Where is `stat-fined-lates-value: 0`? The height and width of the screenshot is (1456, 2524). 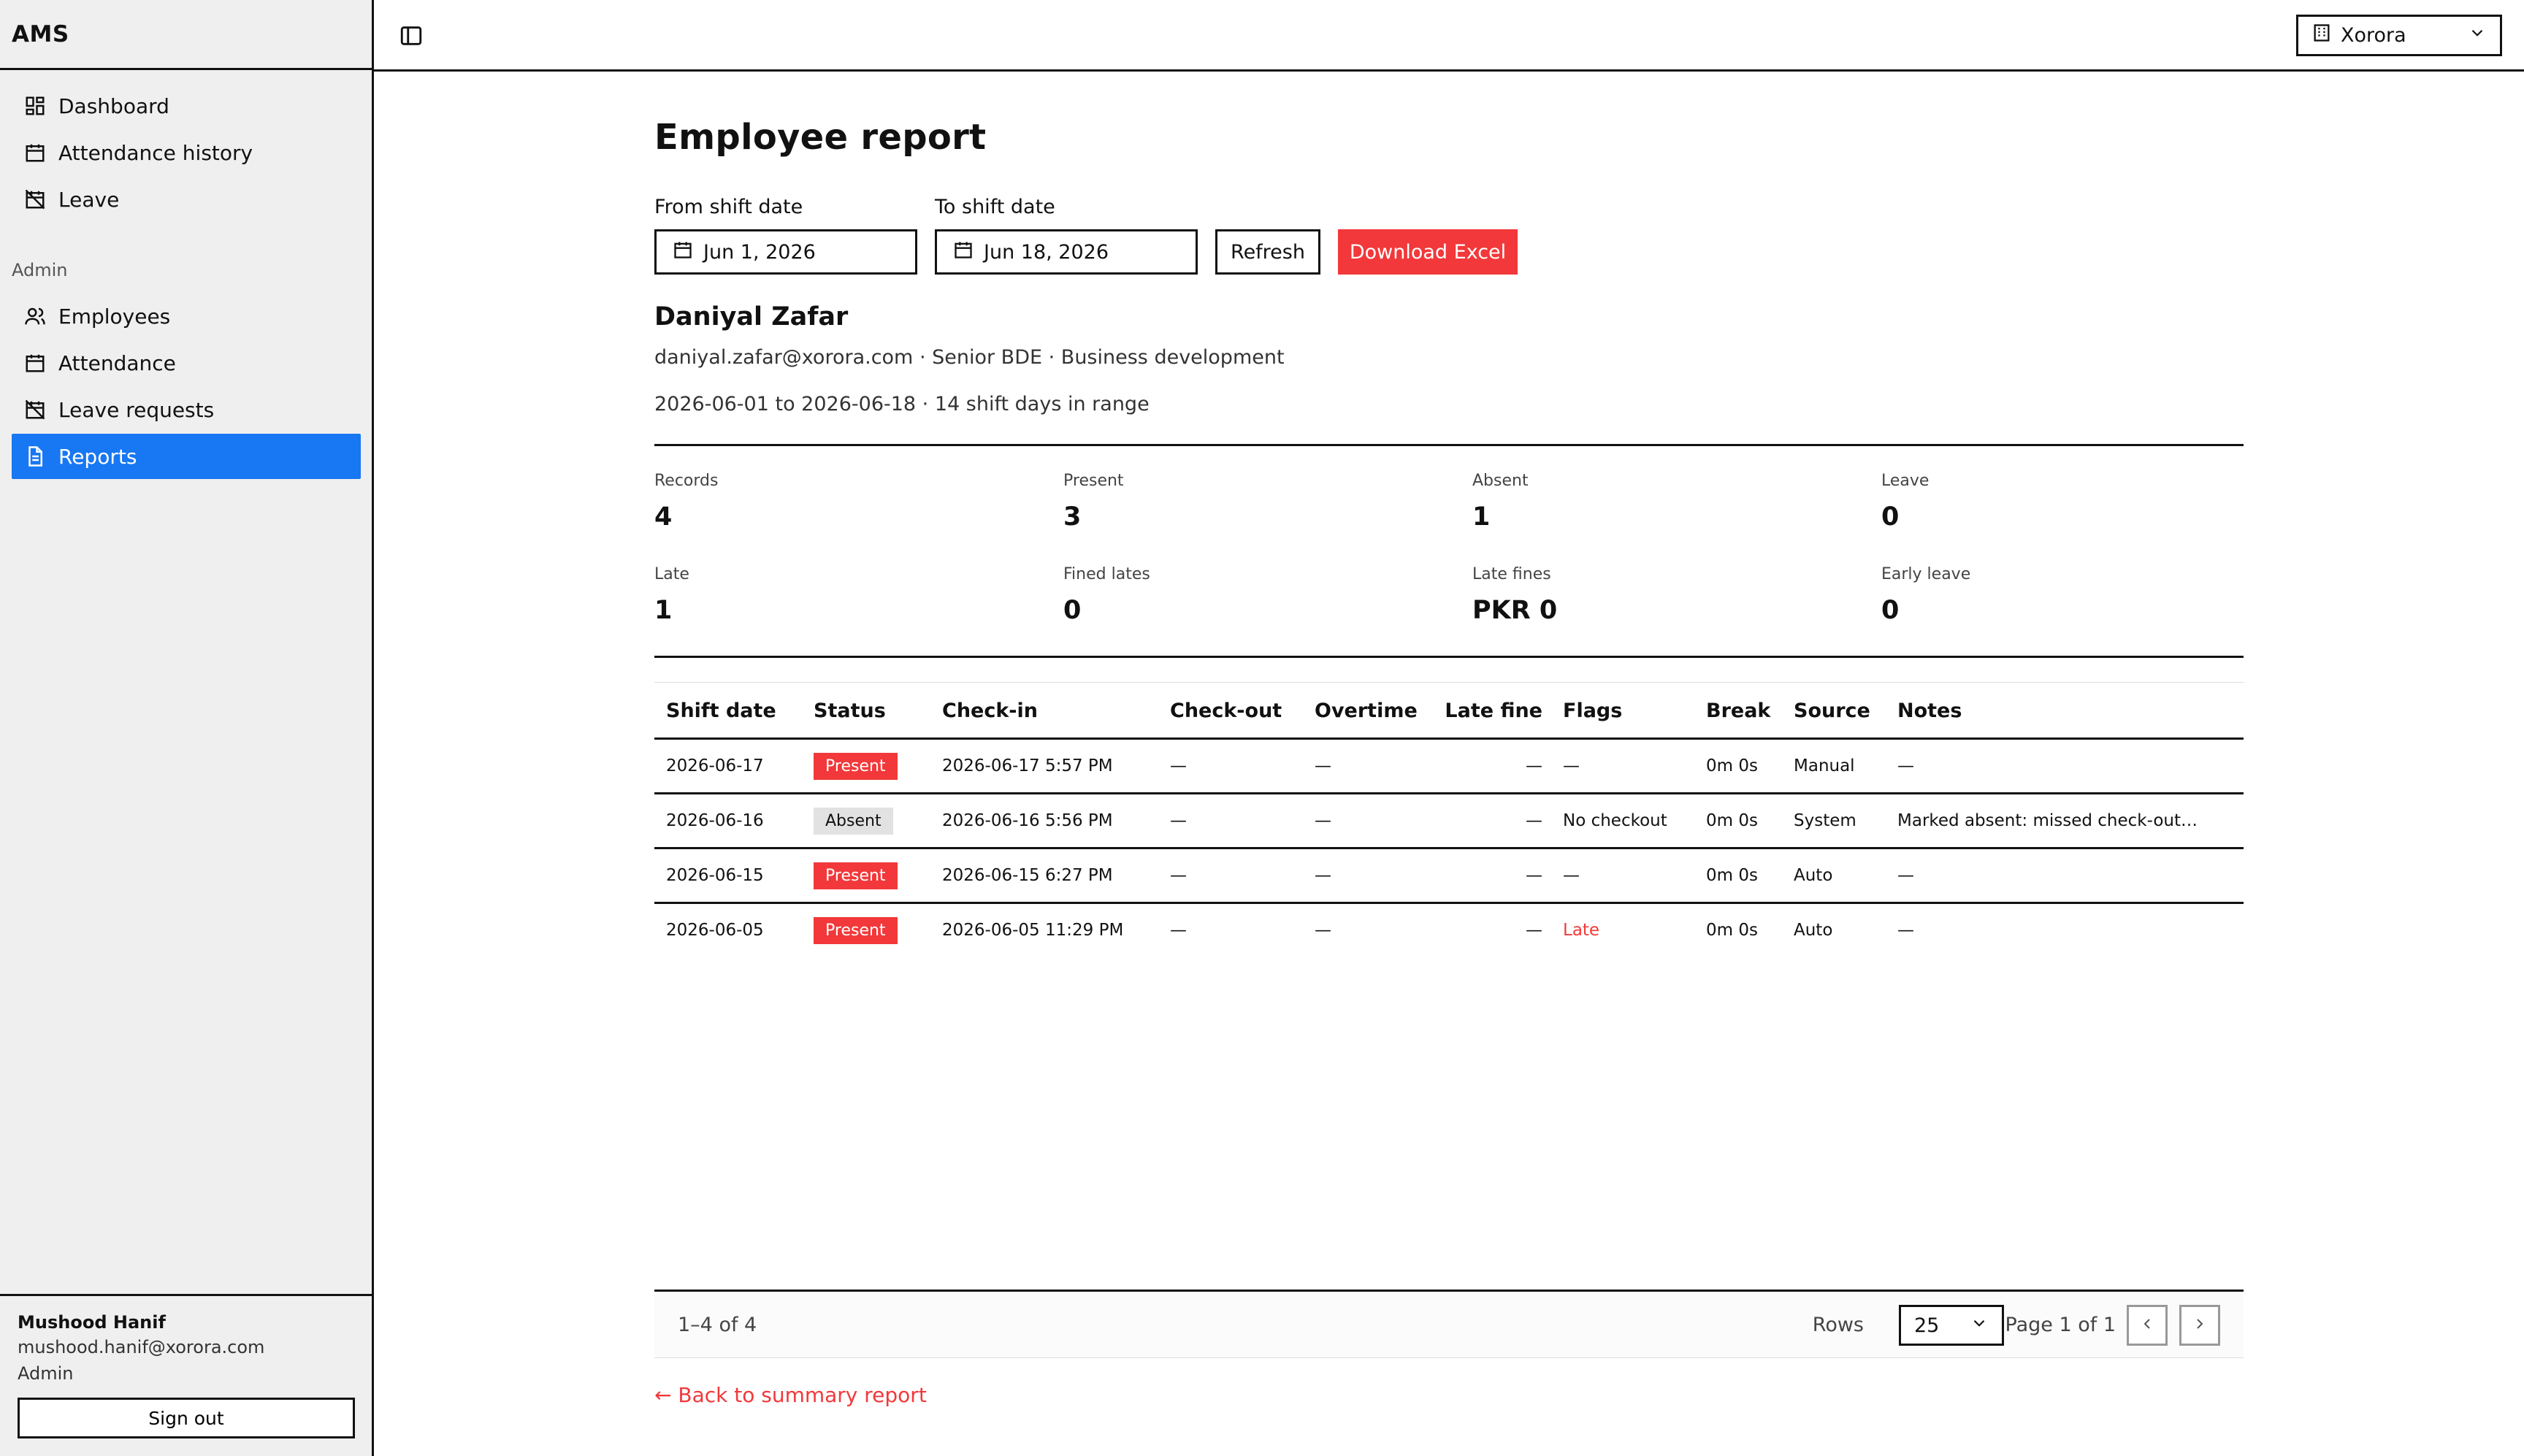
stat-fined-lates-value: 0 is located at coordinates (1072, 610).